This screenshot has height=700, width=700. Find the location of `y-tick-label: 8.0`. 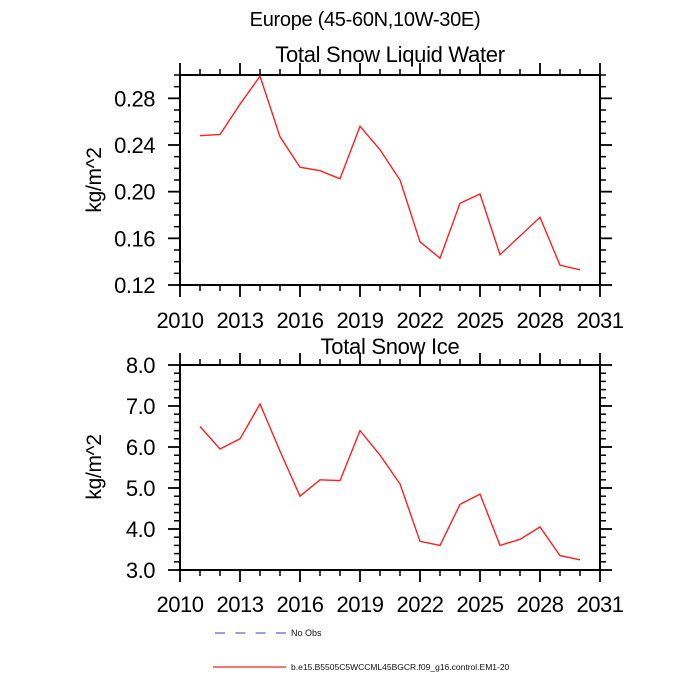

y-tick-label: 8.0 is located at coordinates (140, 365).